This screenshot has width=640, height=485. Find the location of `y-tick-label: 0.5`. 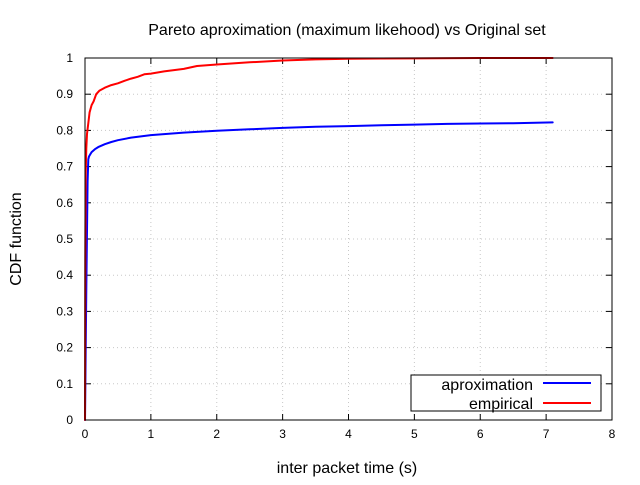

y-tick-label: 0.5 is located at coordinates (64, 239).